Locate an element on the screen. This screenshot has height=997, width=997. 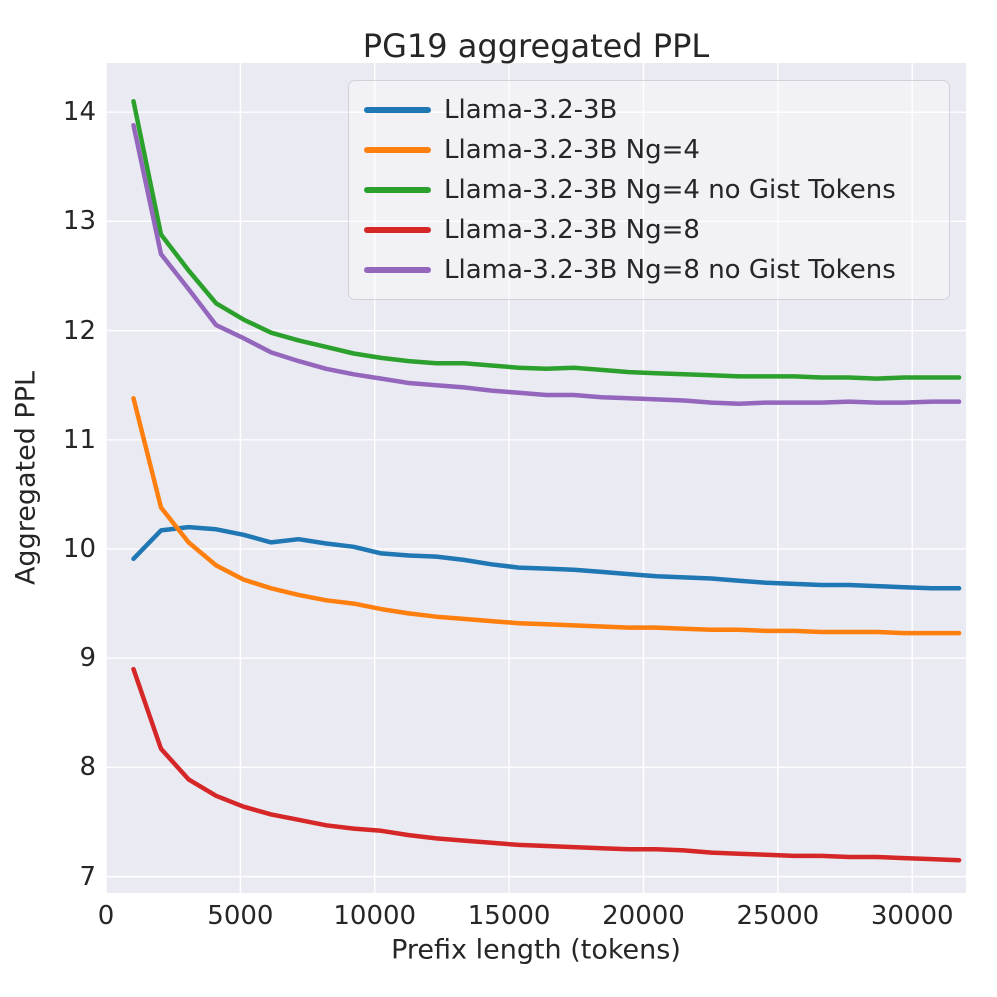
x-tick-label: 25000 is located at coordinates (778, 916).